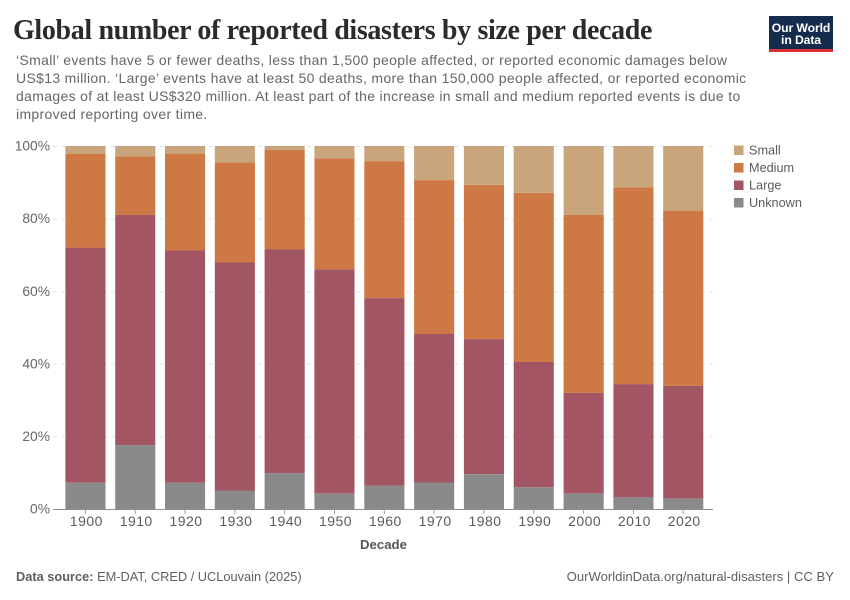 This screenshot has width=850, height=600. I want to click on svg-text: 20%, so click(36, 436).